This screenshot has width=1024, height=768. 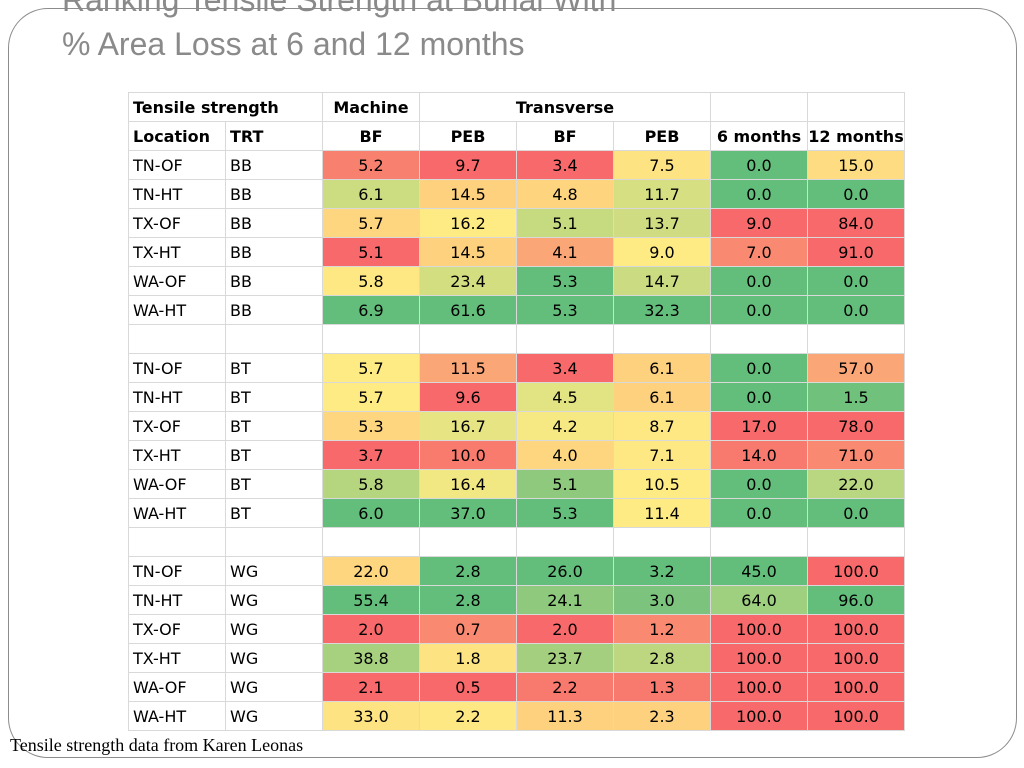 I want to click on machine-bf-cell: 22.0, so click(x=371, y=571).